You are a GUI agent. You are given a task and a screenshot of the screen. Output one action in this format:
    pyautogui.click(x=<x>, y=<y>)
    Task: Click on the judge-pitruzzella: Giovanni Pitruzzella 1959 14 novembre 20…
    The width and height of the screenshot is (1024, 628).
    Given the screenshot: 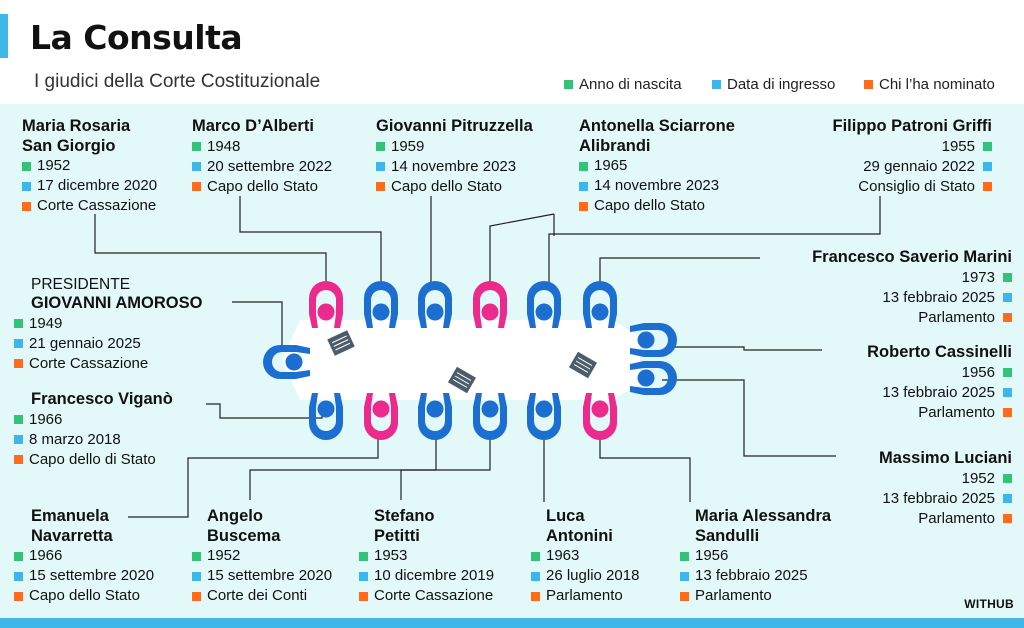 What is the action you would take?
    pyautogui.click(x=454, y=157)
    